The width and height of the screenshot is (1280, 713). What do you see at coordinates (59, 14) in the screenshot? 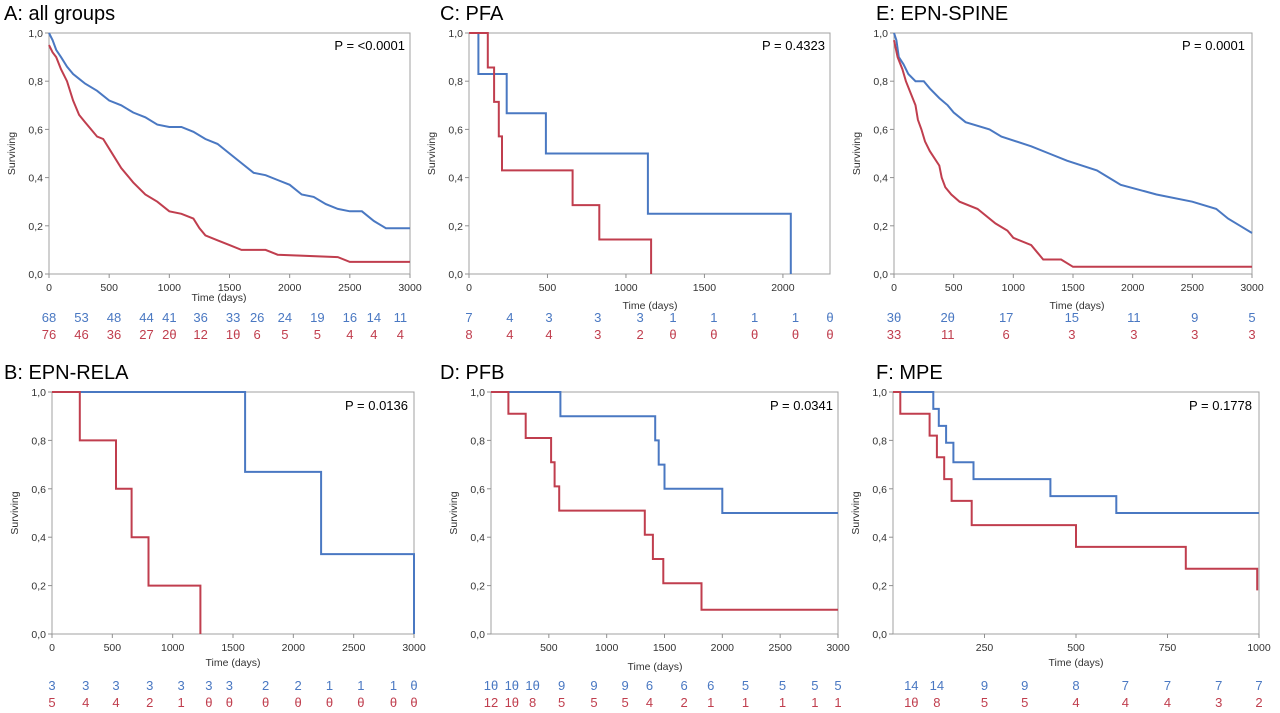
I see `panel-a-title: A: all groups` at bounding box center [59, 14].